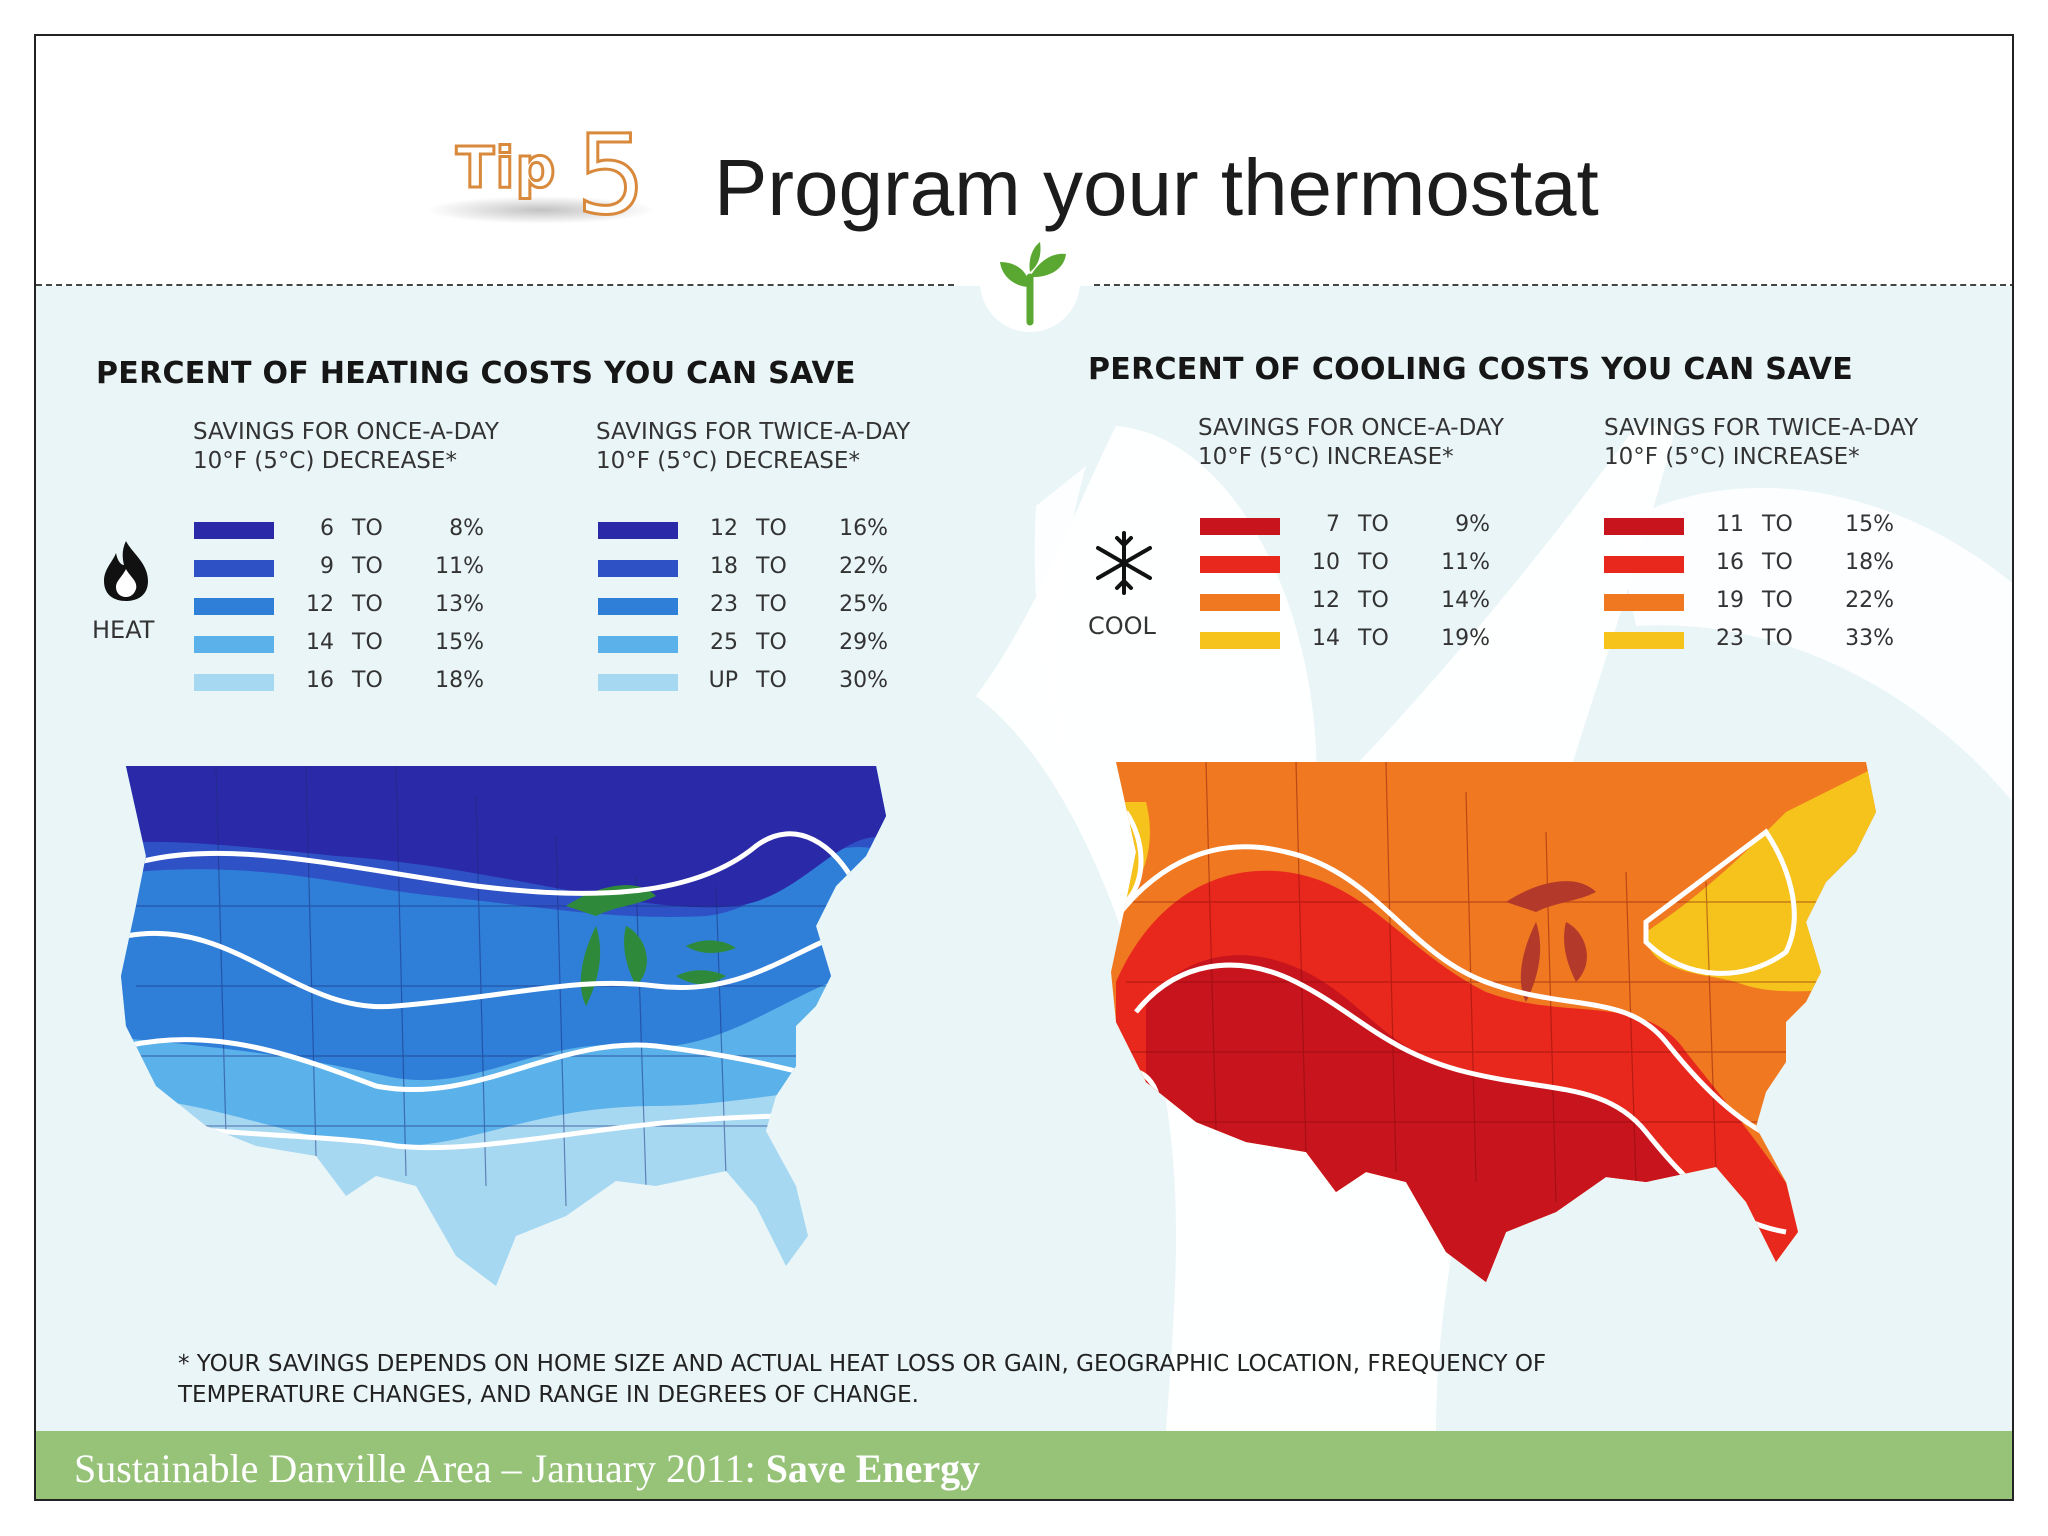 The width and height of the screenshot is (2048, 1536). What do you see at coordinates (1730, 600) in the screenshot?
I see `range-from: 19` at bounding box center [1730, 600].